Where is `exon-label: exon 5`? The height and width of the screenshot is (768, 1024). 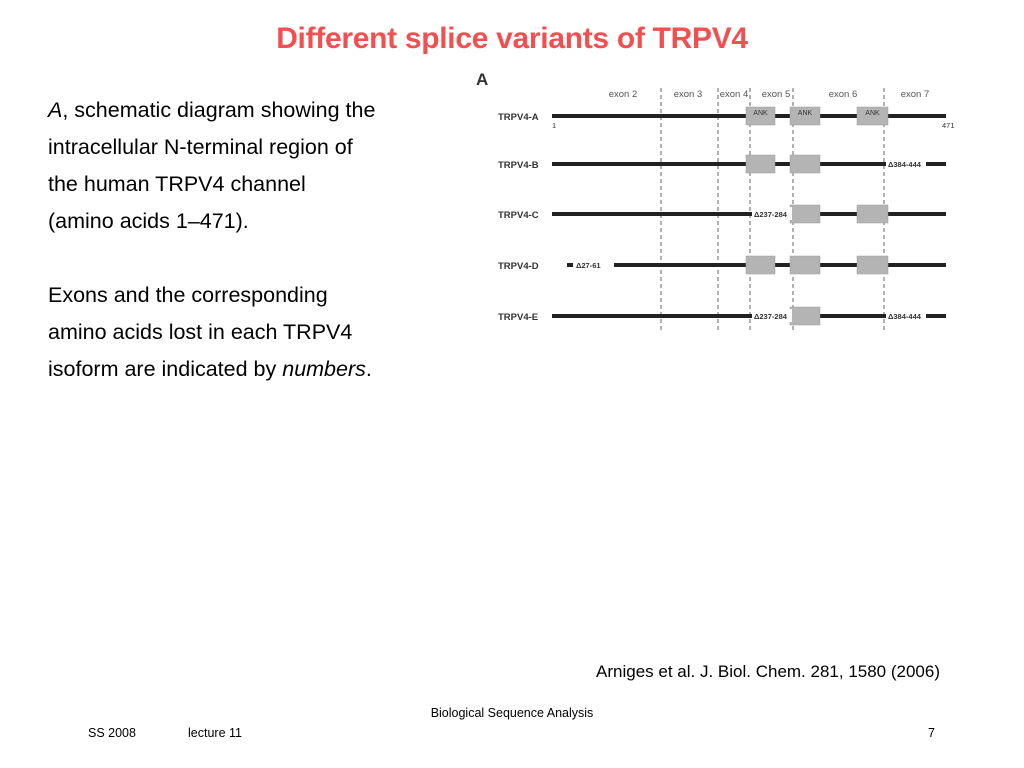 exon-label: exon 5 is located at coordinates (776, 94).